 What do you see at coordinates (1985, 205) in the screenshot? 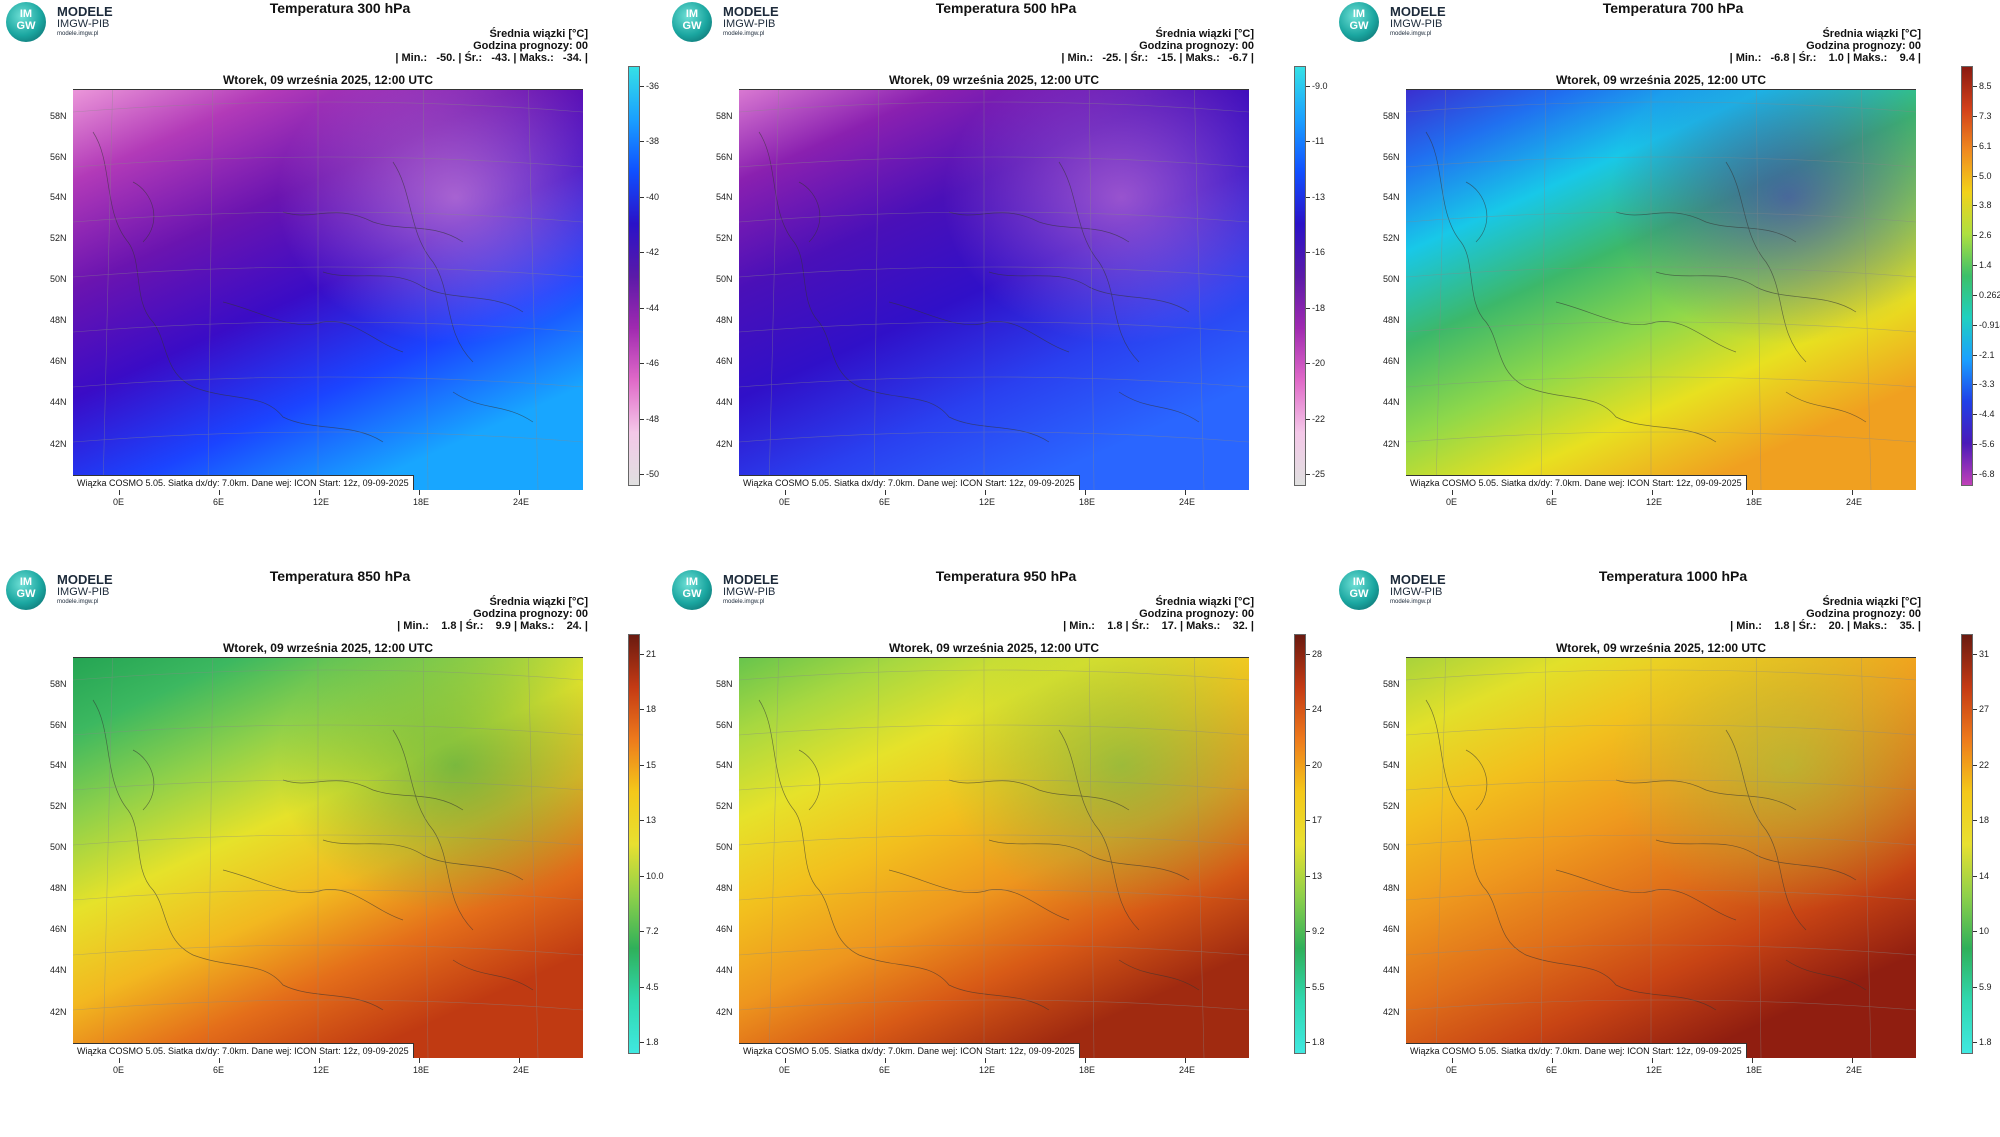
I see `colorbar-tick-label: 3.8` at bounding box center [1985, 205].